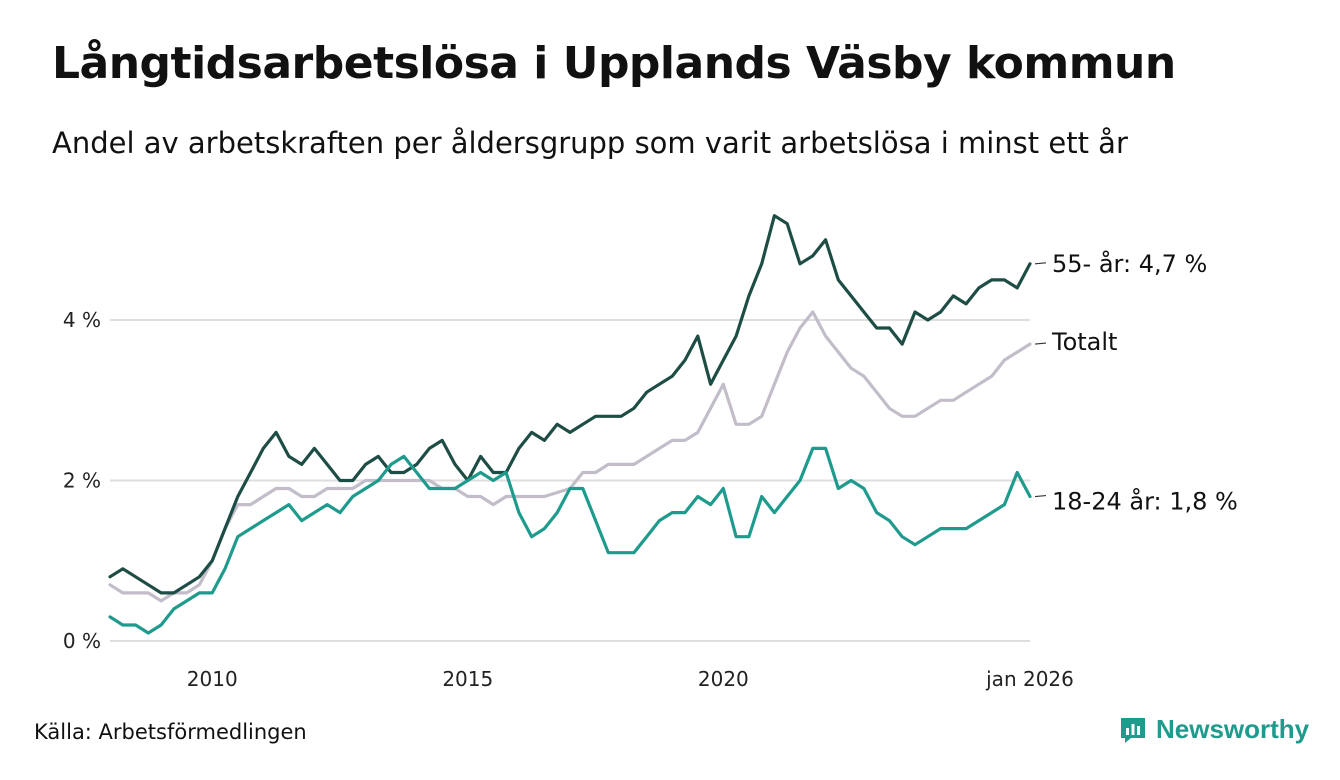 The width and height of the screenshot is (1340, 780). What do you see at coordinates (1029, 679) in the screenshot?
I see `x-tick-label: jan 2026` at bounding box center [1029, 679].